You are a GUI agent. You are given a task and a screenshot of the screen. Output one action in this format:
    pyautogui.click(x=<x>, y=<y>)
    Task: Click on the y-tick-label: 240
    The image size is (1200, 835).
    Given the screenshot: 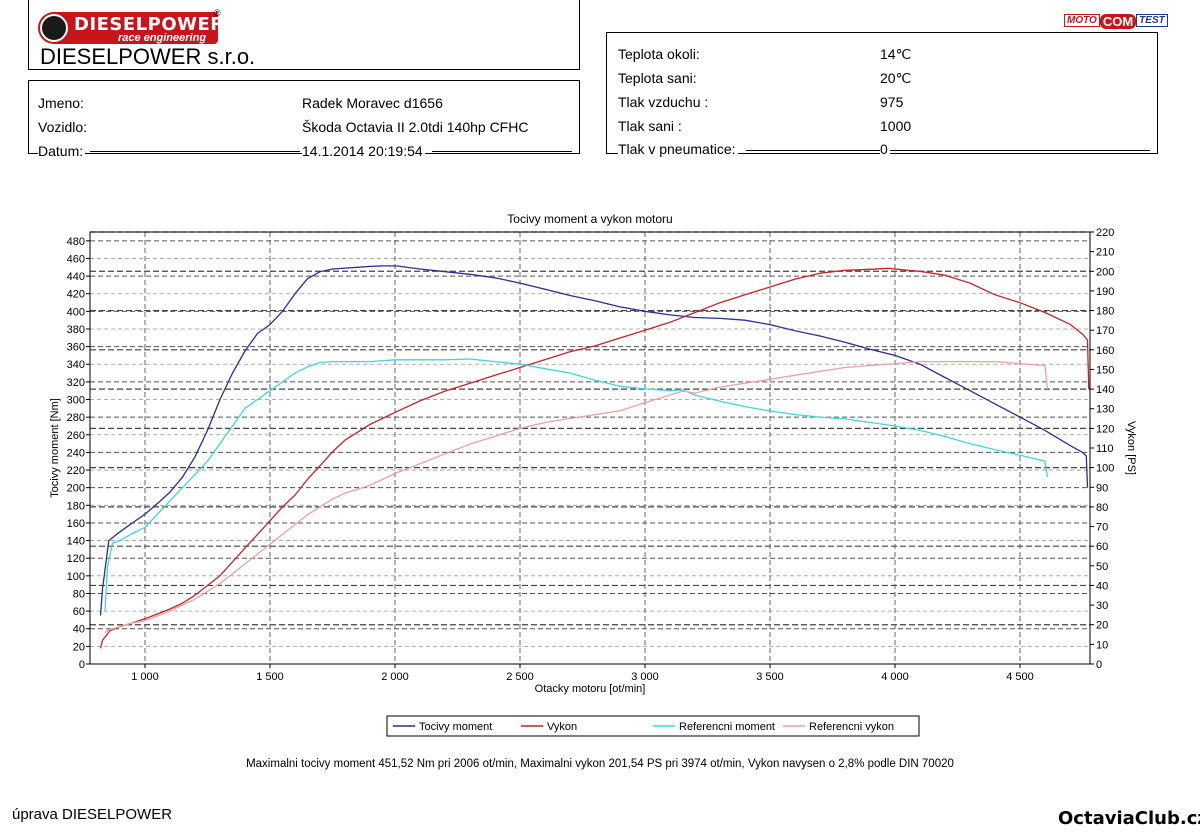 What is the action you would take?
    pyautogui.click(x=76, y=453)
    